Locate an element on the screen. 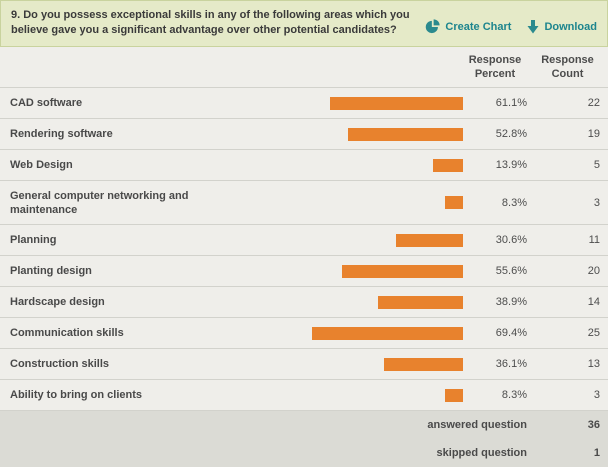 The image size is (608, 467). response-percent: 30.6% is located at coordinates (511, 240).